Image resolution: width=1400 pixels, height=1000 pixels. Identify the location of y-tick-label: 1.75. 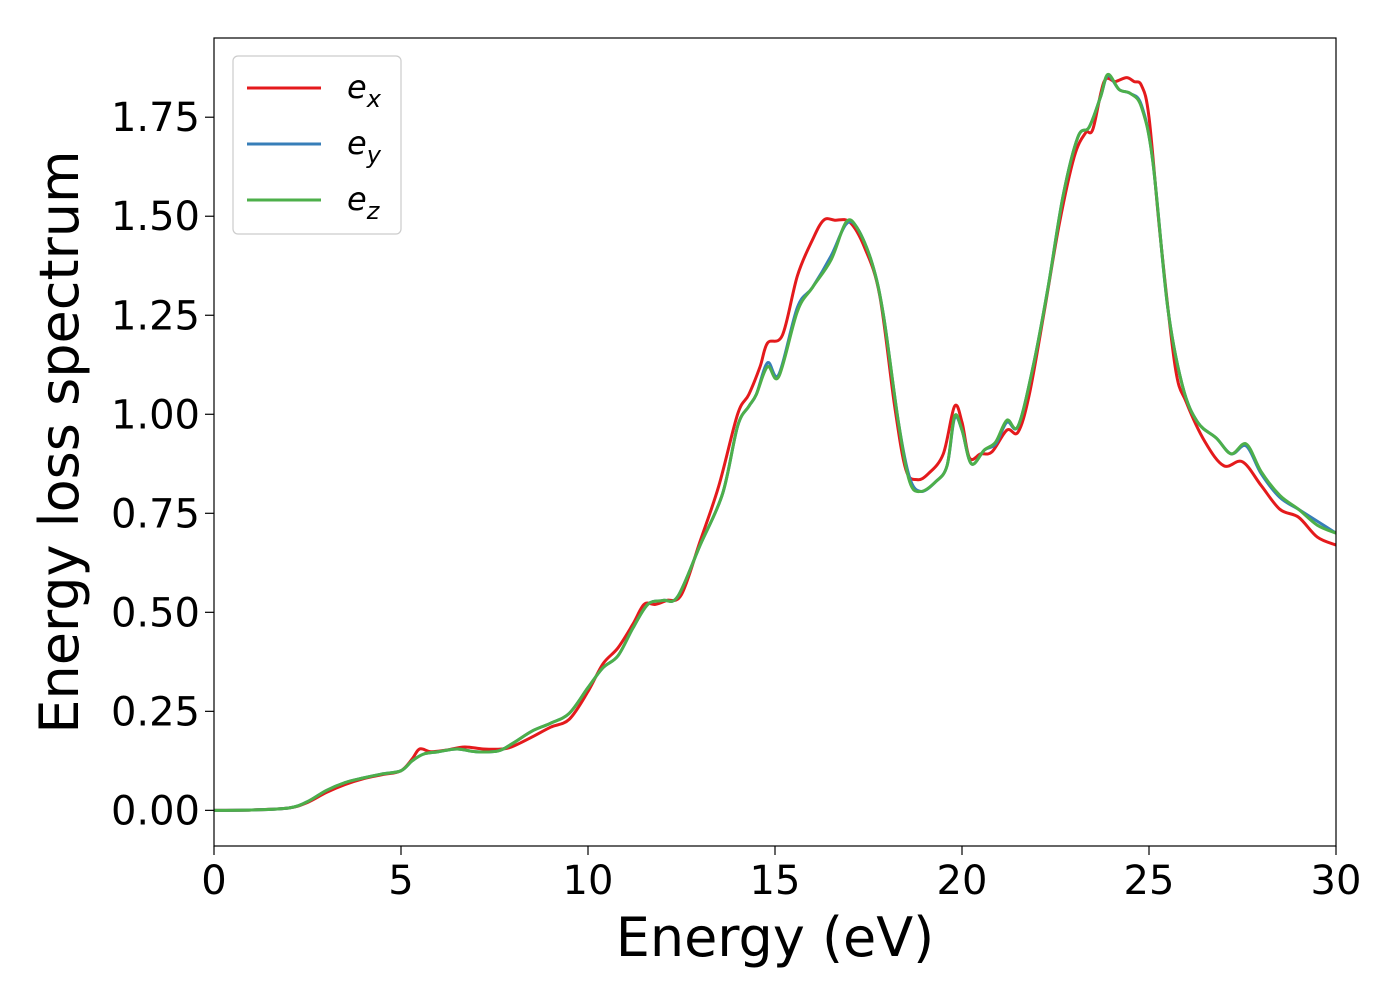
(155, 118).